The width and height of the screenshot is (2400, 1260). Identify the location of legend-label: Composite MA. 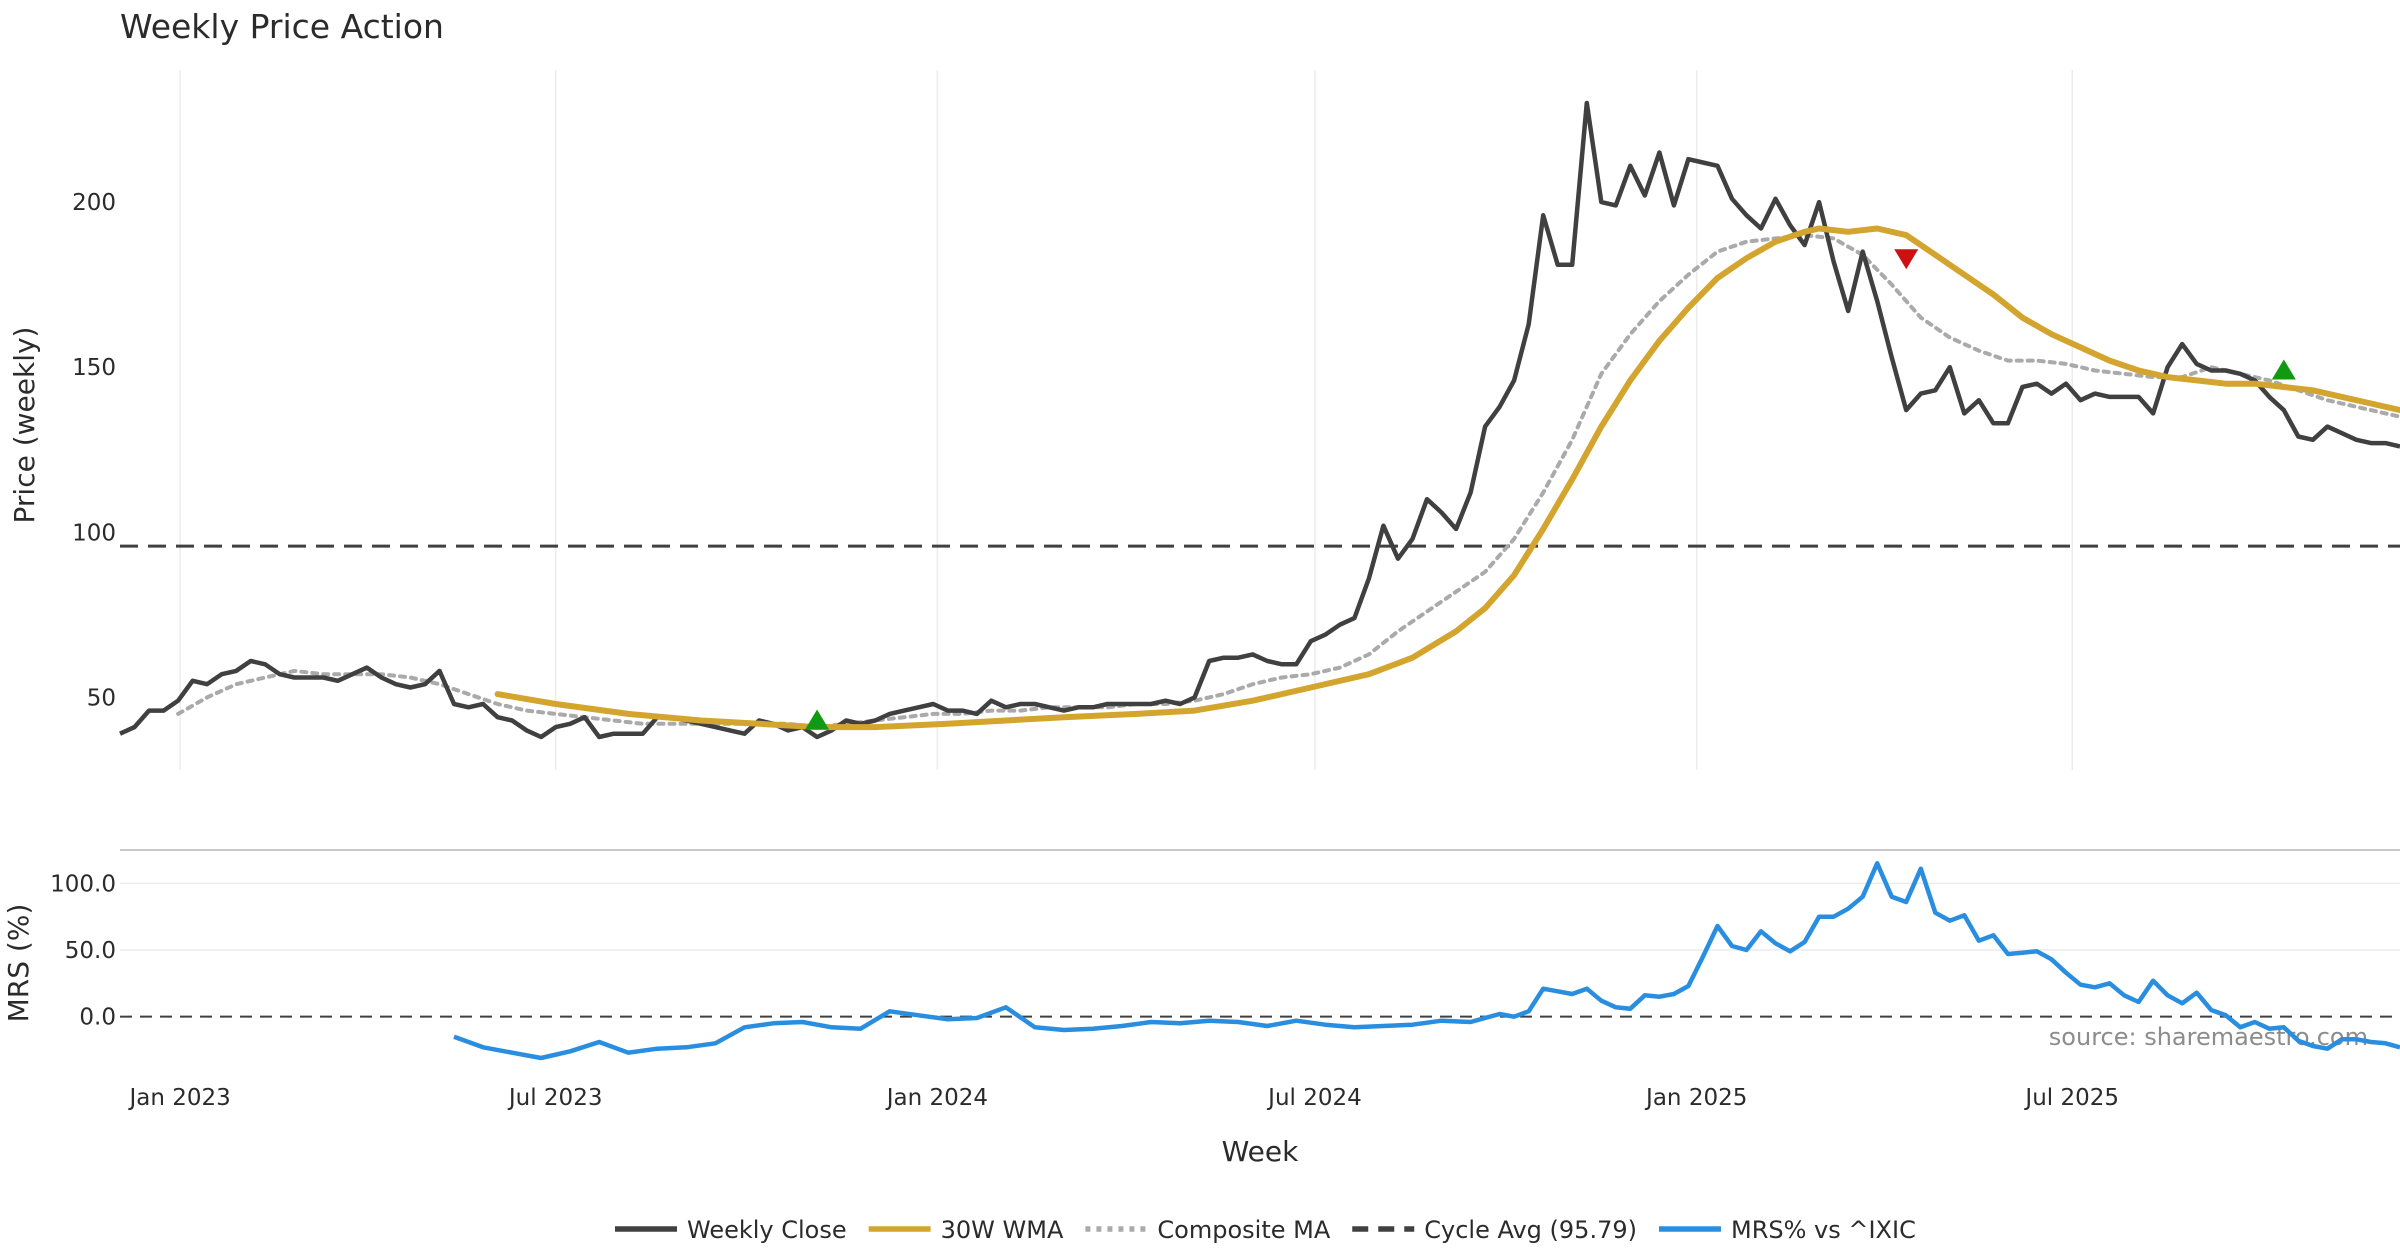
(1243, 1230).